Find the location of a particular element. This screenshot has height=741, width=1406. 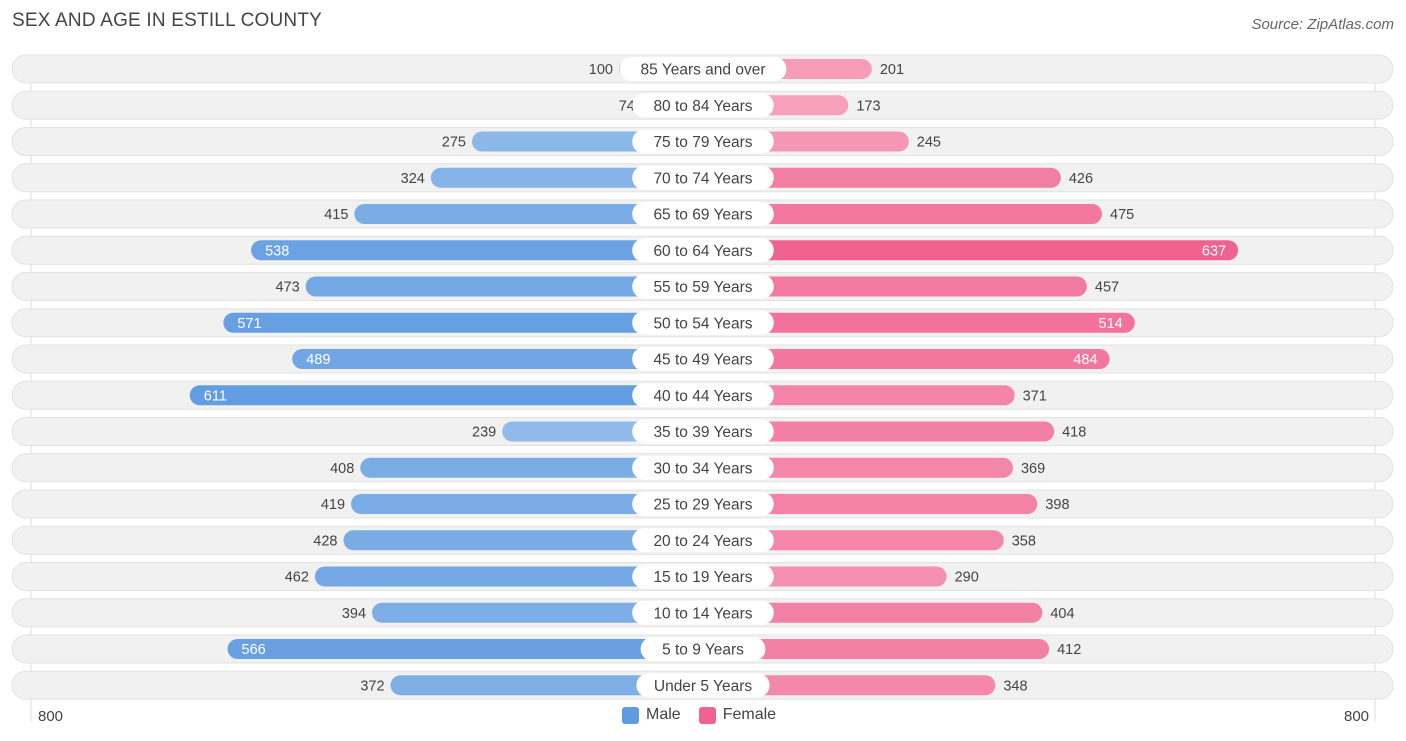

category-label: 35 to 39 Years is located at coordinates (702, 432).